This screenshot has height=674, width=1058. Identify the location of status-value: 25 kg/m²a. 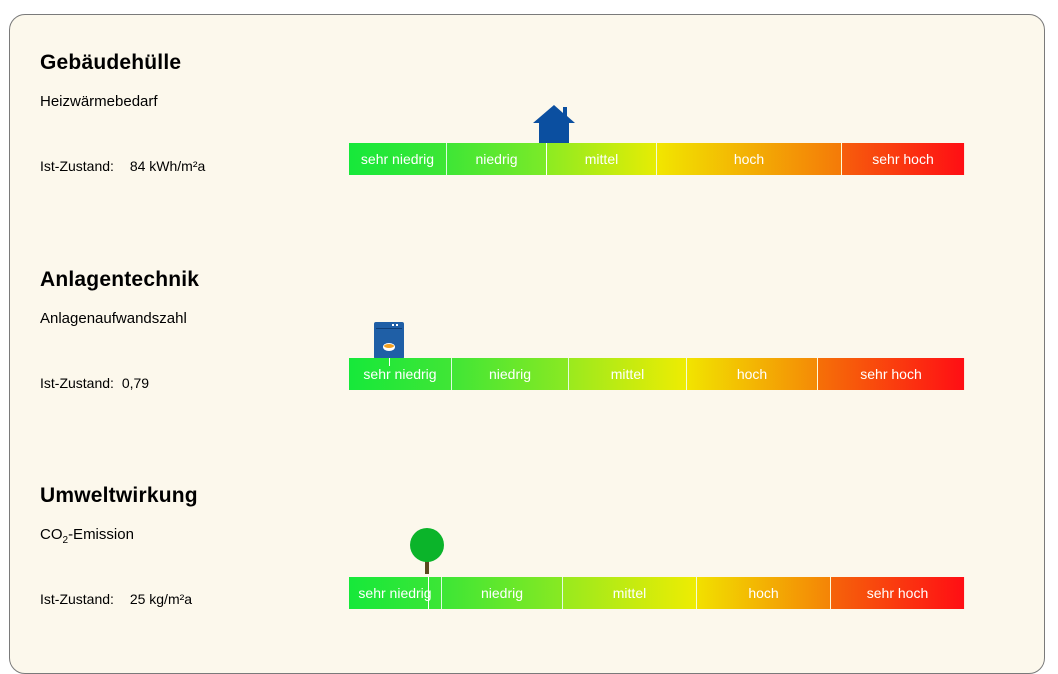
(161, 599).